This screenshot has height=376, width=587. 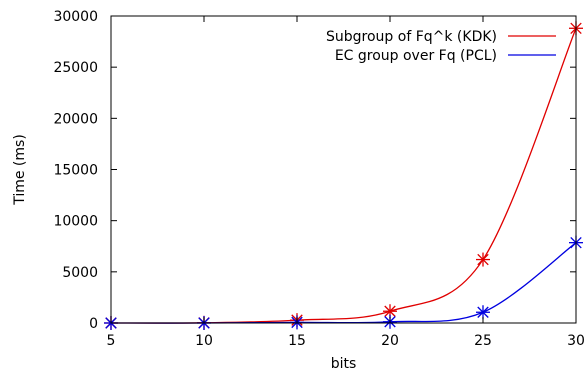 I want to click on legend-label: EC group over Fq (PCL), so click(x=416, y=56).